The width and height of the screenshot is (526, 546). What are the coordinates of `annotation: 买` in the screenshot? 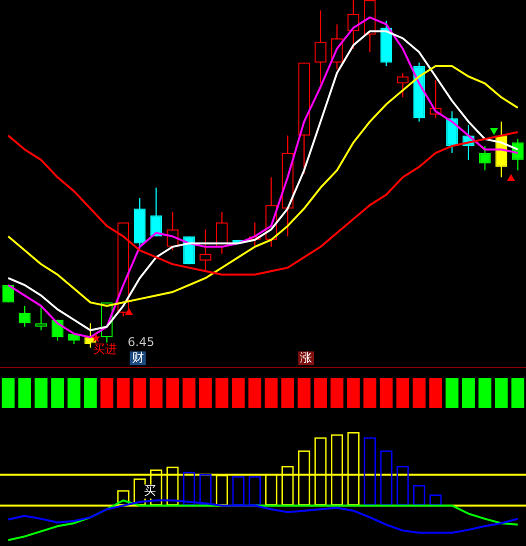 It's located at (150, 491).